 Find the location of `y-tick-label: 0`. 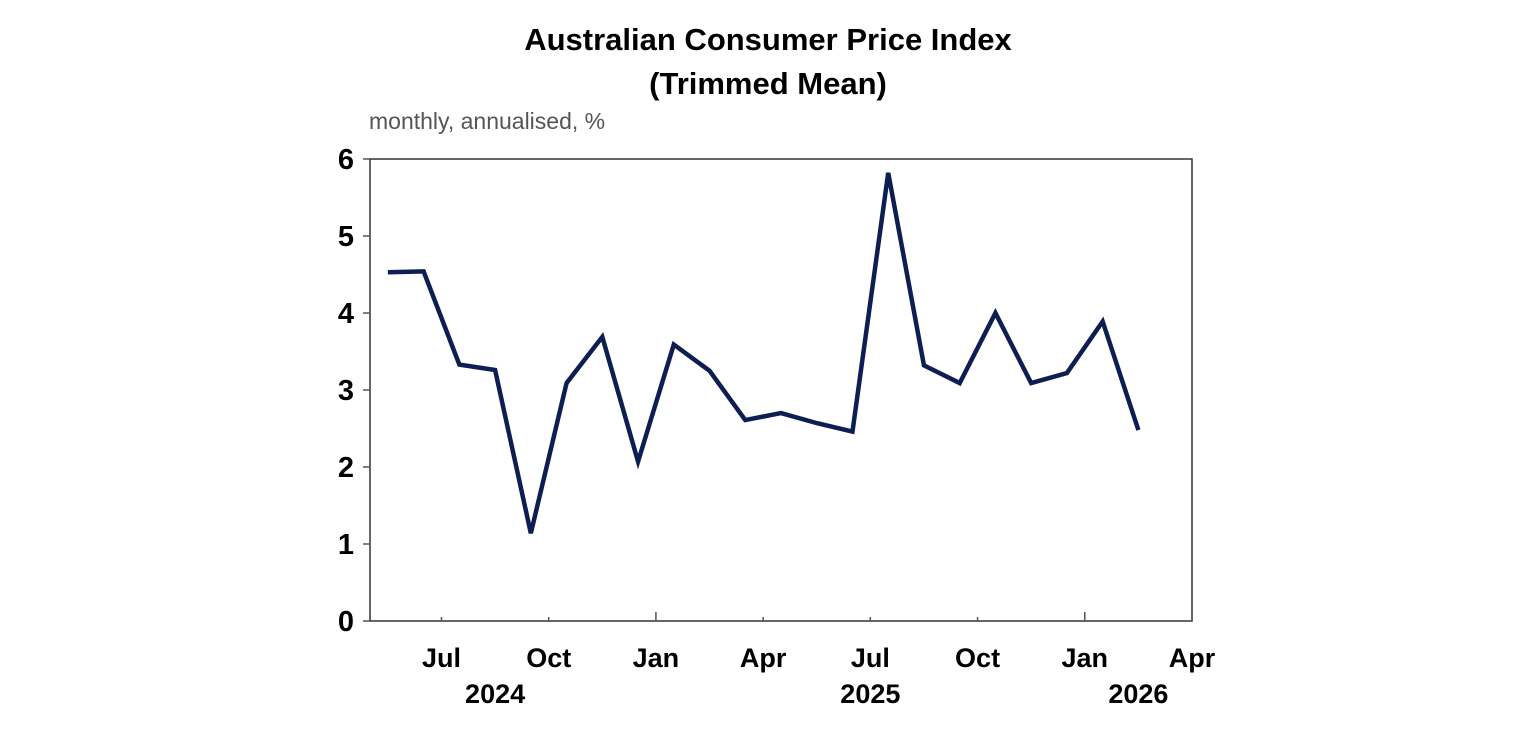

y-tick-label: 0 is located at coordinates (346, 622).